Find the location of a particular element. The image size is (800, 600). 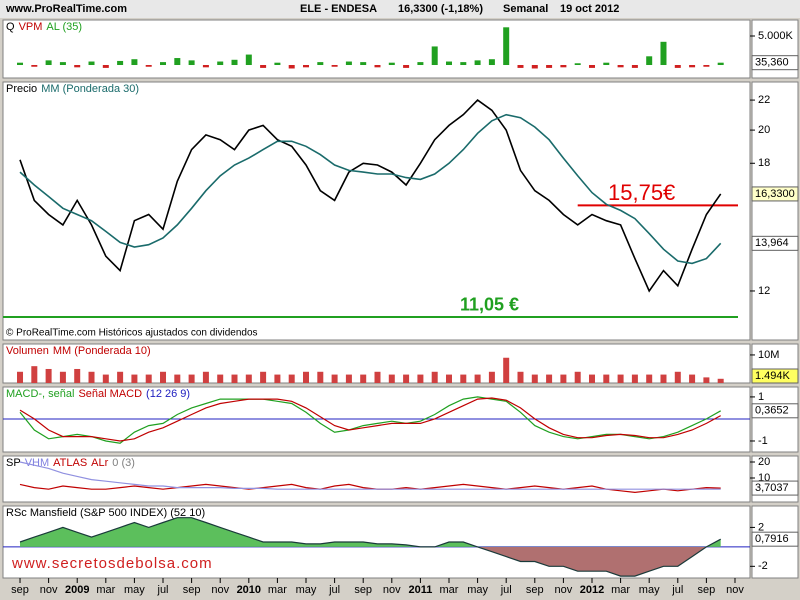

level-label: 15,75€ is located at coordinates (641, 192).